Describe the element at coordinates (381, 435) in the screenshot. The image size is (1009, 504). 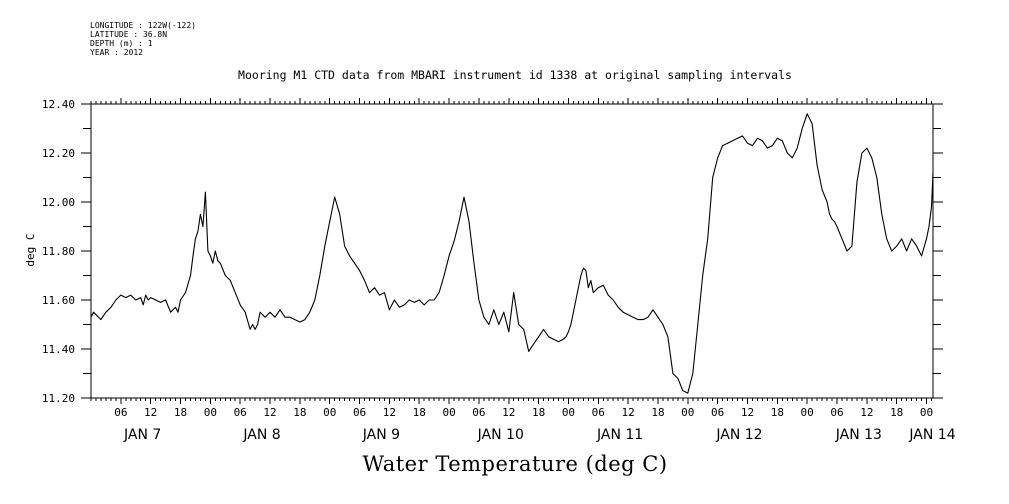
I see `x-day-label: JAN 9` at that location.